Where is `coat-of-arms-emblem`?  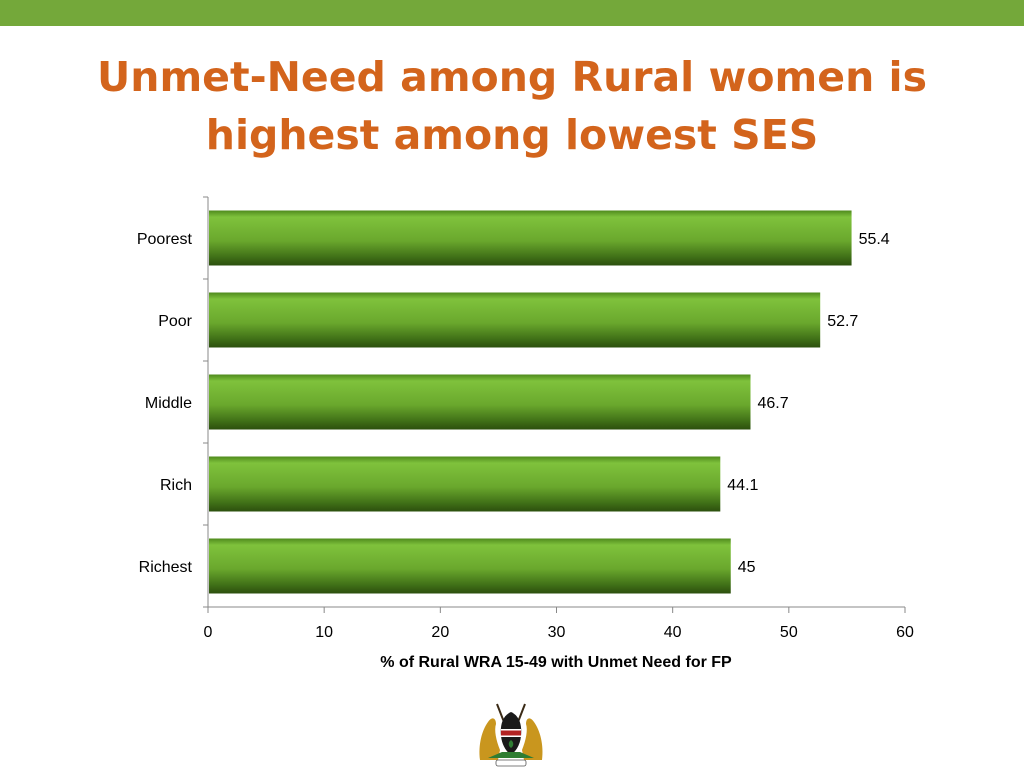 coat-of-arms-emblem is located at coordinates (511, 735).